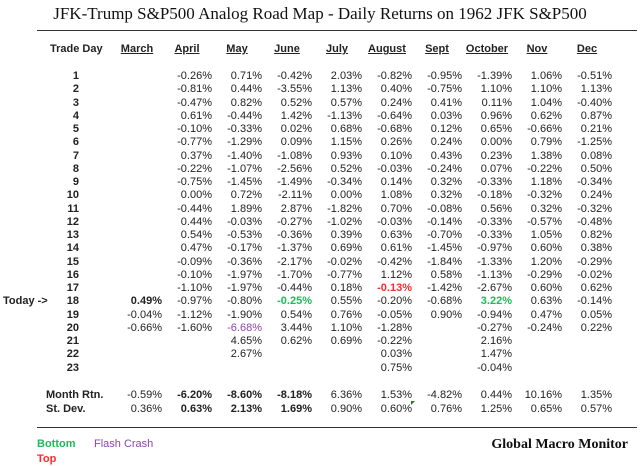  Describe the element at coordinates (596, 155) in the screenshot. I see `return-cell: 0.08%` at that location.